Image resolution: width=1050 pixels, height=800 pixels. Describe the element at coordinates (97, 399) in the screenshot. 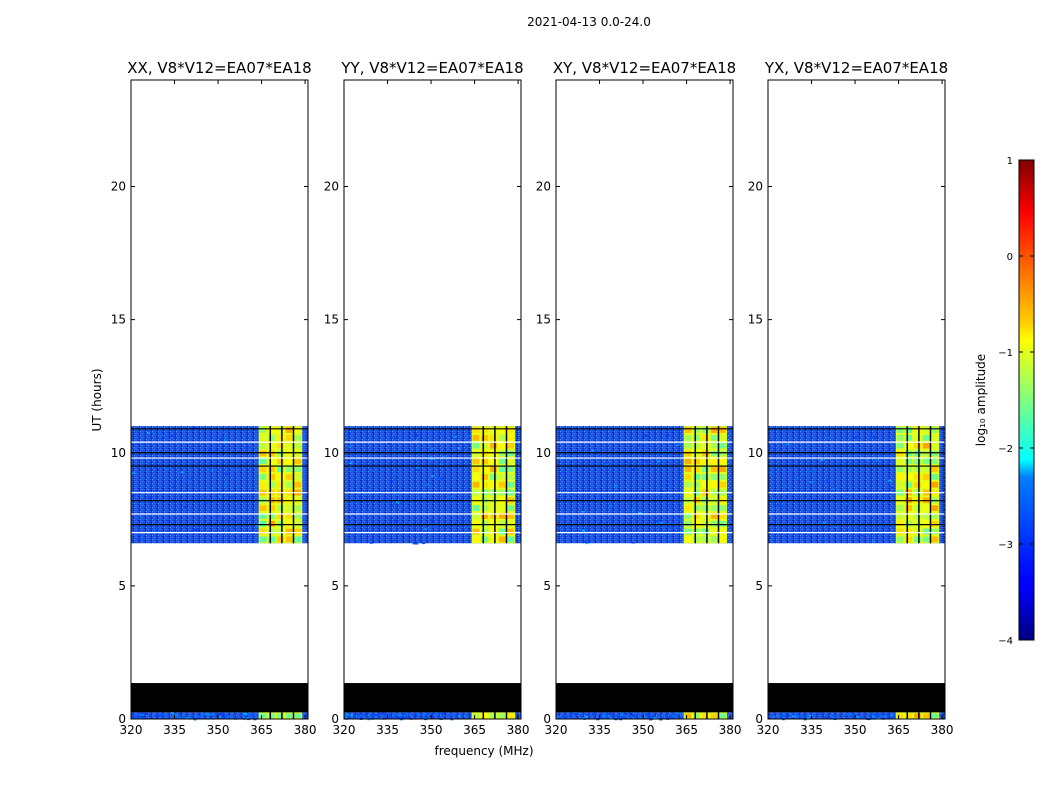

I see `y-axis-label: UT (hours)` at that location.